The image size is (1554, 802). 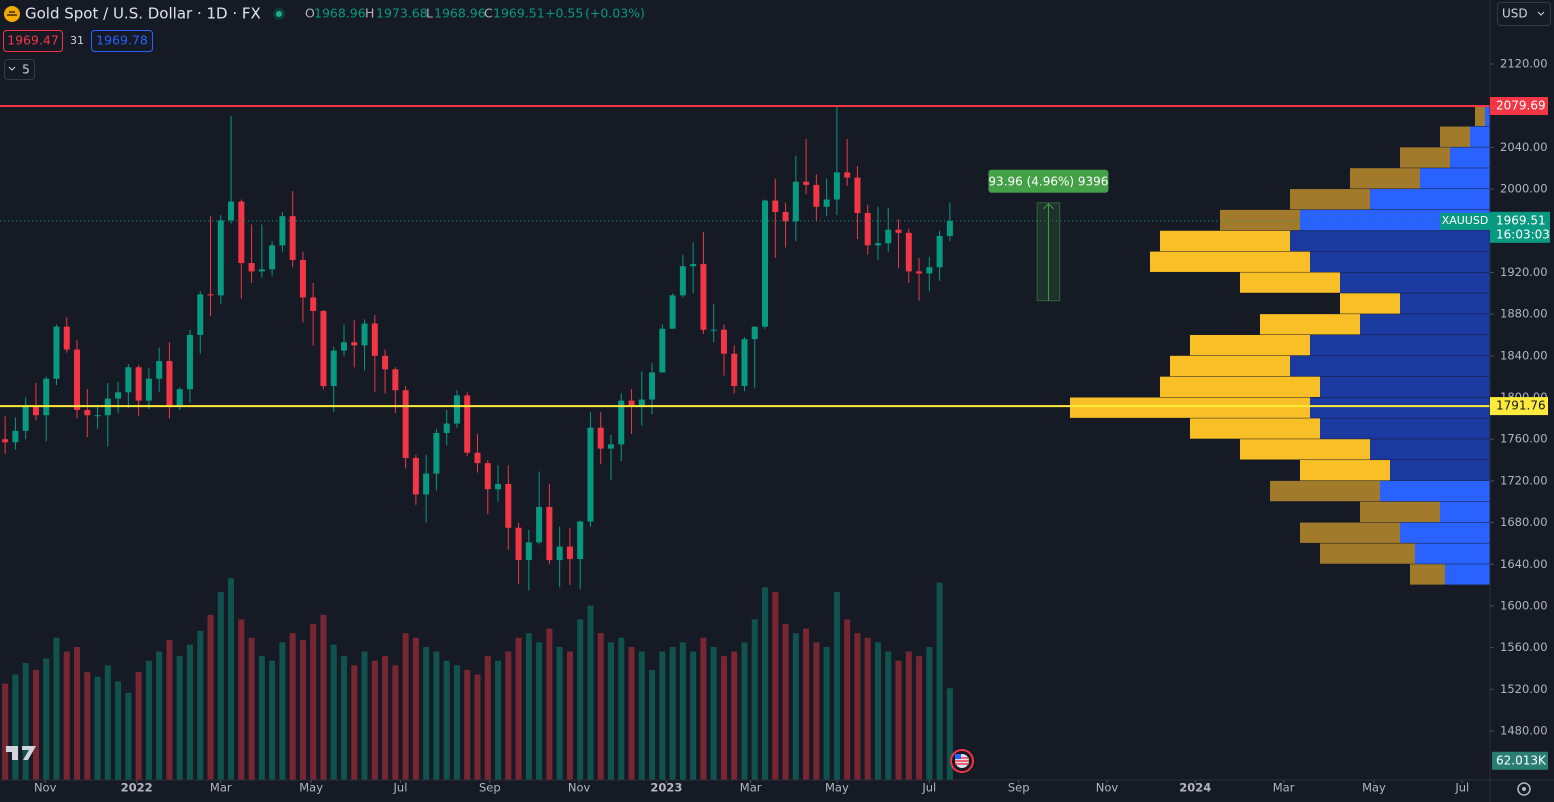 I want to click on settings-button, so click(x=1524, y=789).